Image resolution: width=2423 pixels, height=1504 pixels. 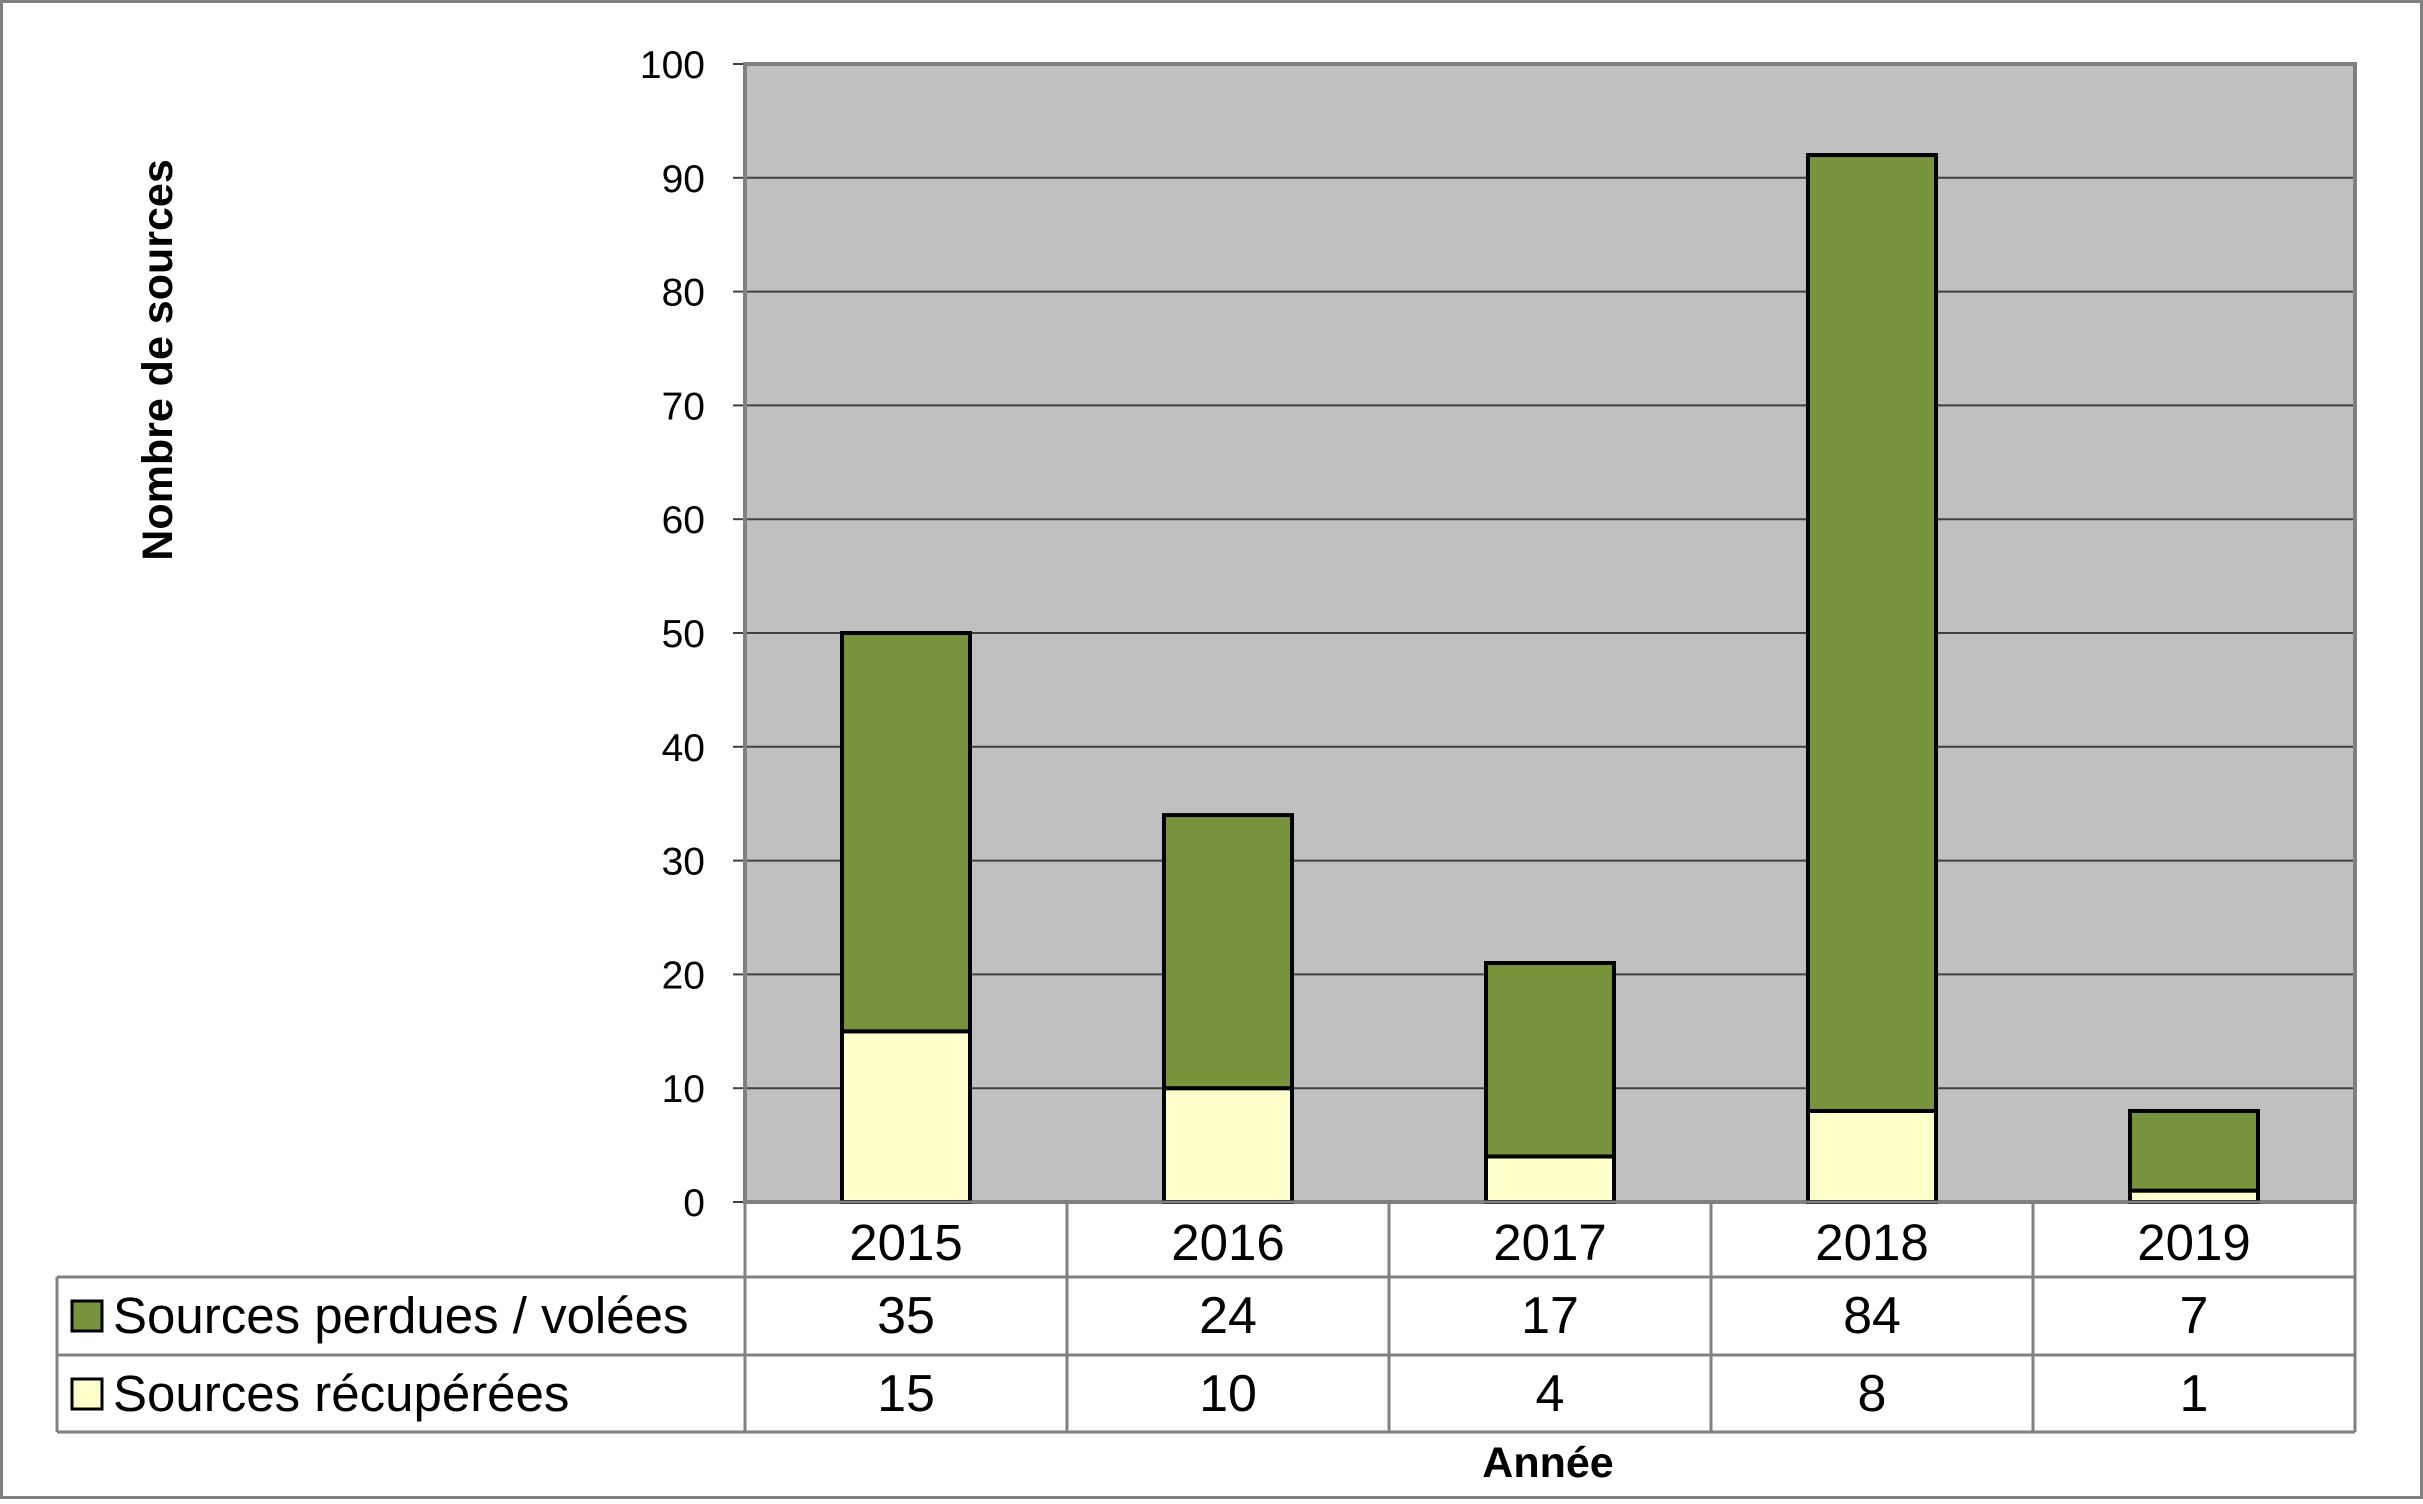 What do you see at coordinates (2194, 1394) in the screenshot?
I see `table-cell-value: 1` at bounding box center [2194, 1394].